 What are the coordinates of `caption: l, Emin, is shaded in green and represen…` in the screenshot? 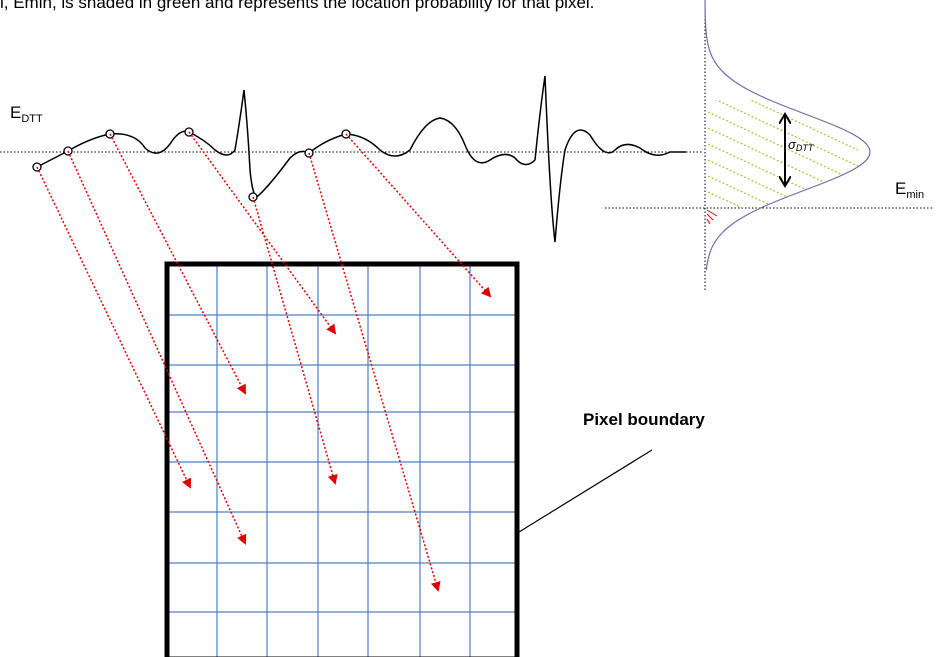 It's located at (297, 6).